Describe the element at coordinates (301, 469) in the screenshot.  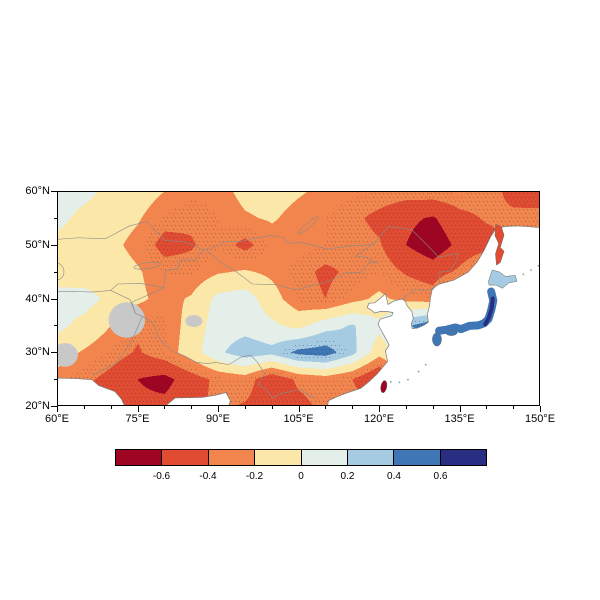
I see `colorbar: -0.6 -0.4 -0.2 0 0.2 0.4 0.6` at that location.